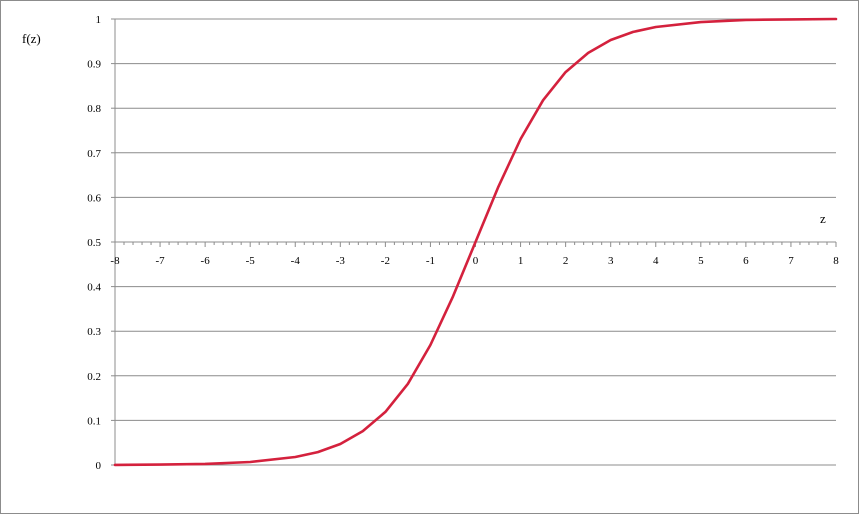 The height and width of the screenshot is (514, 859). What do you see at coordinates (99, 20) in the screenshot?
I see `y-tick-label: 1` at bounding box center [99, 20].